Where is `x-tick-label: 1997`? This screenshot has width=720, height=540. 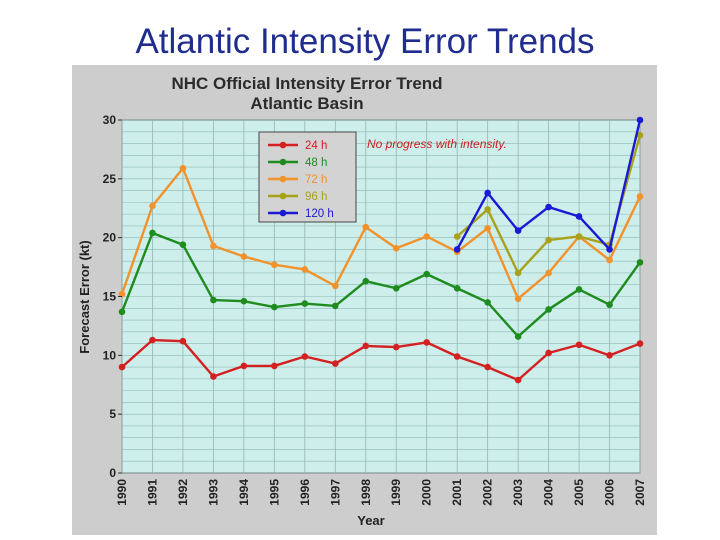 x-tick-label: 1997 is located at coordinates (335, 492).